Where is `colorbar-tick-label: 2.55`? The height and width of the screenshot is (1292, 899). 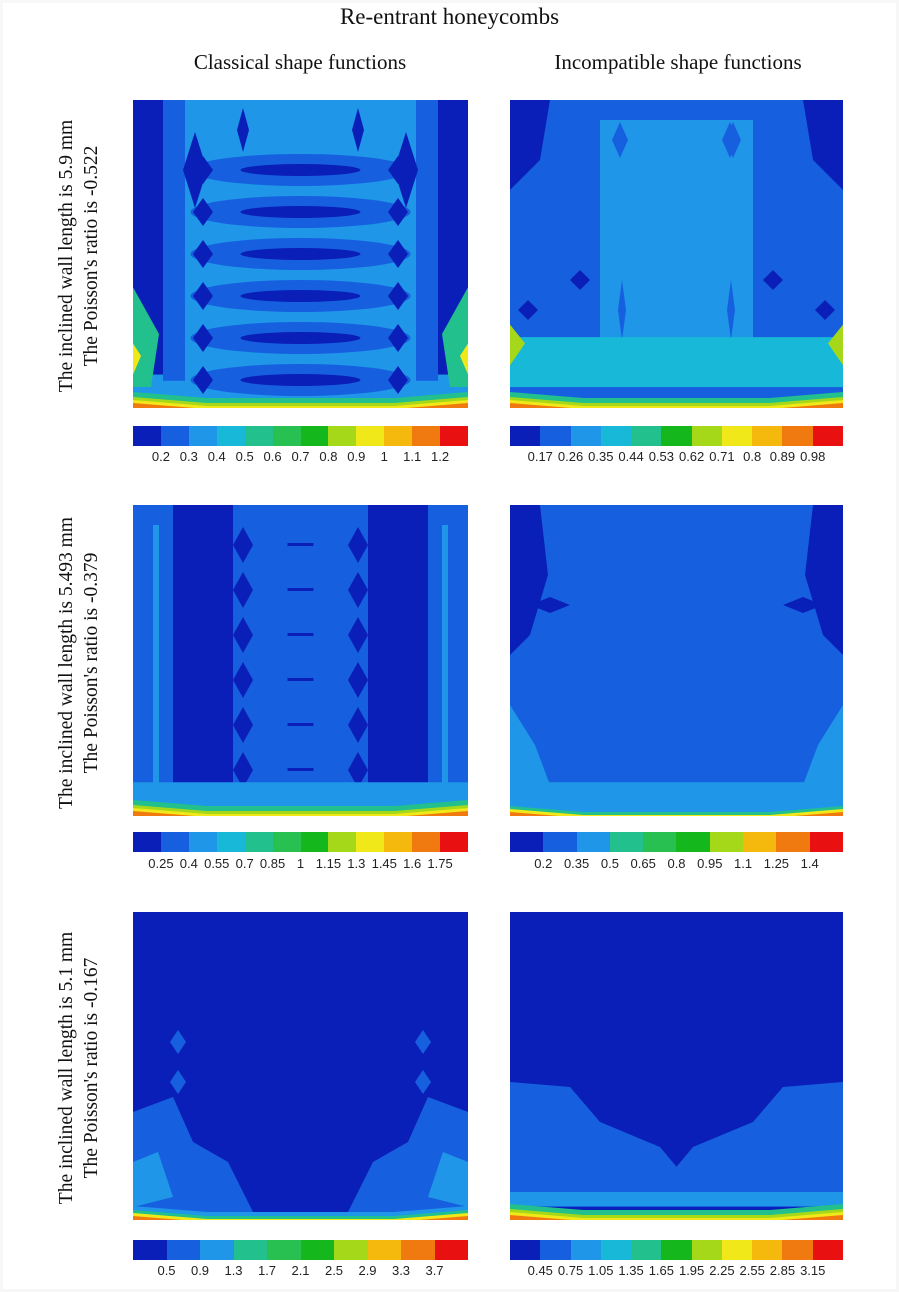 colorbar-tick-label: 2.55 is located at coordinates (752, 1270).